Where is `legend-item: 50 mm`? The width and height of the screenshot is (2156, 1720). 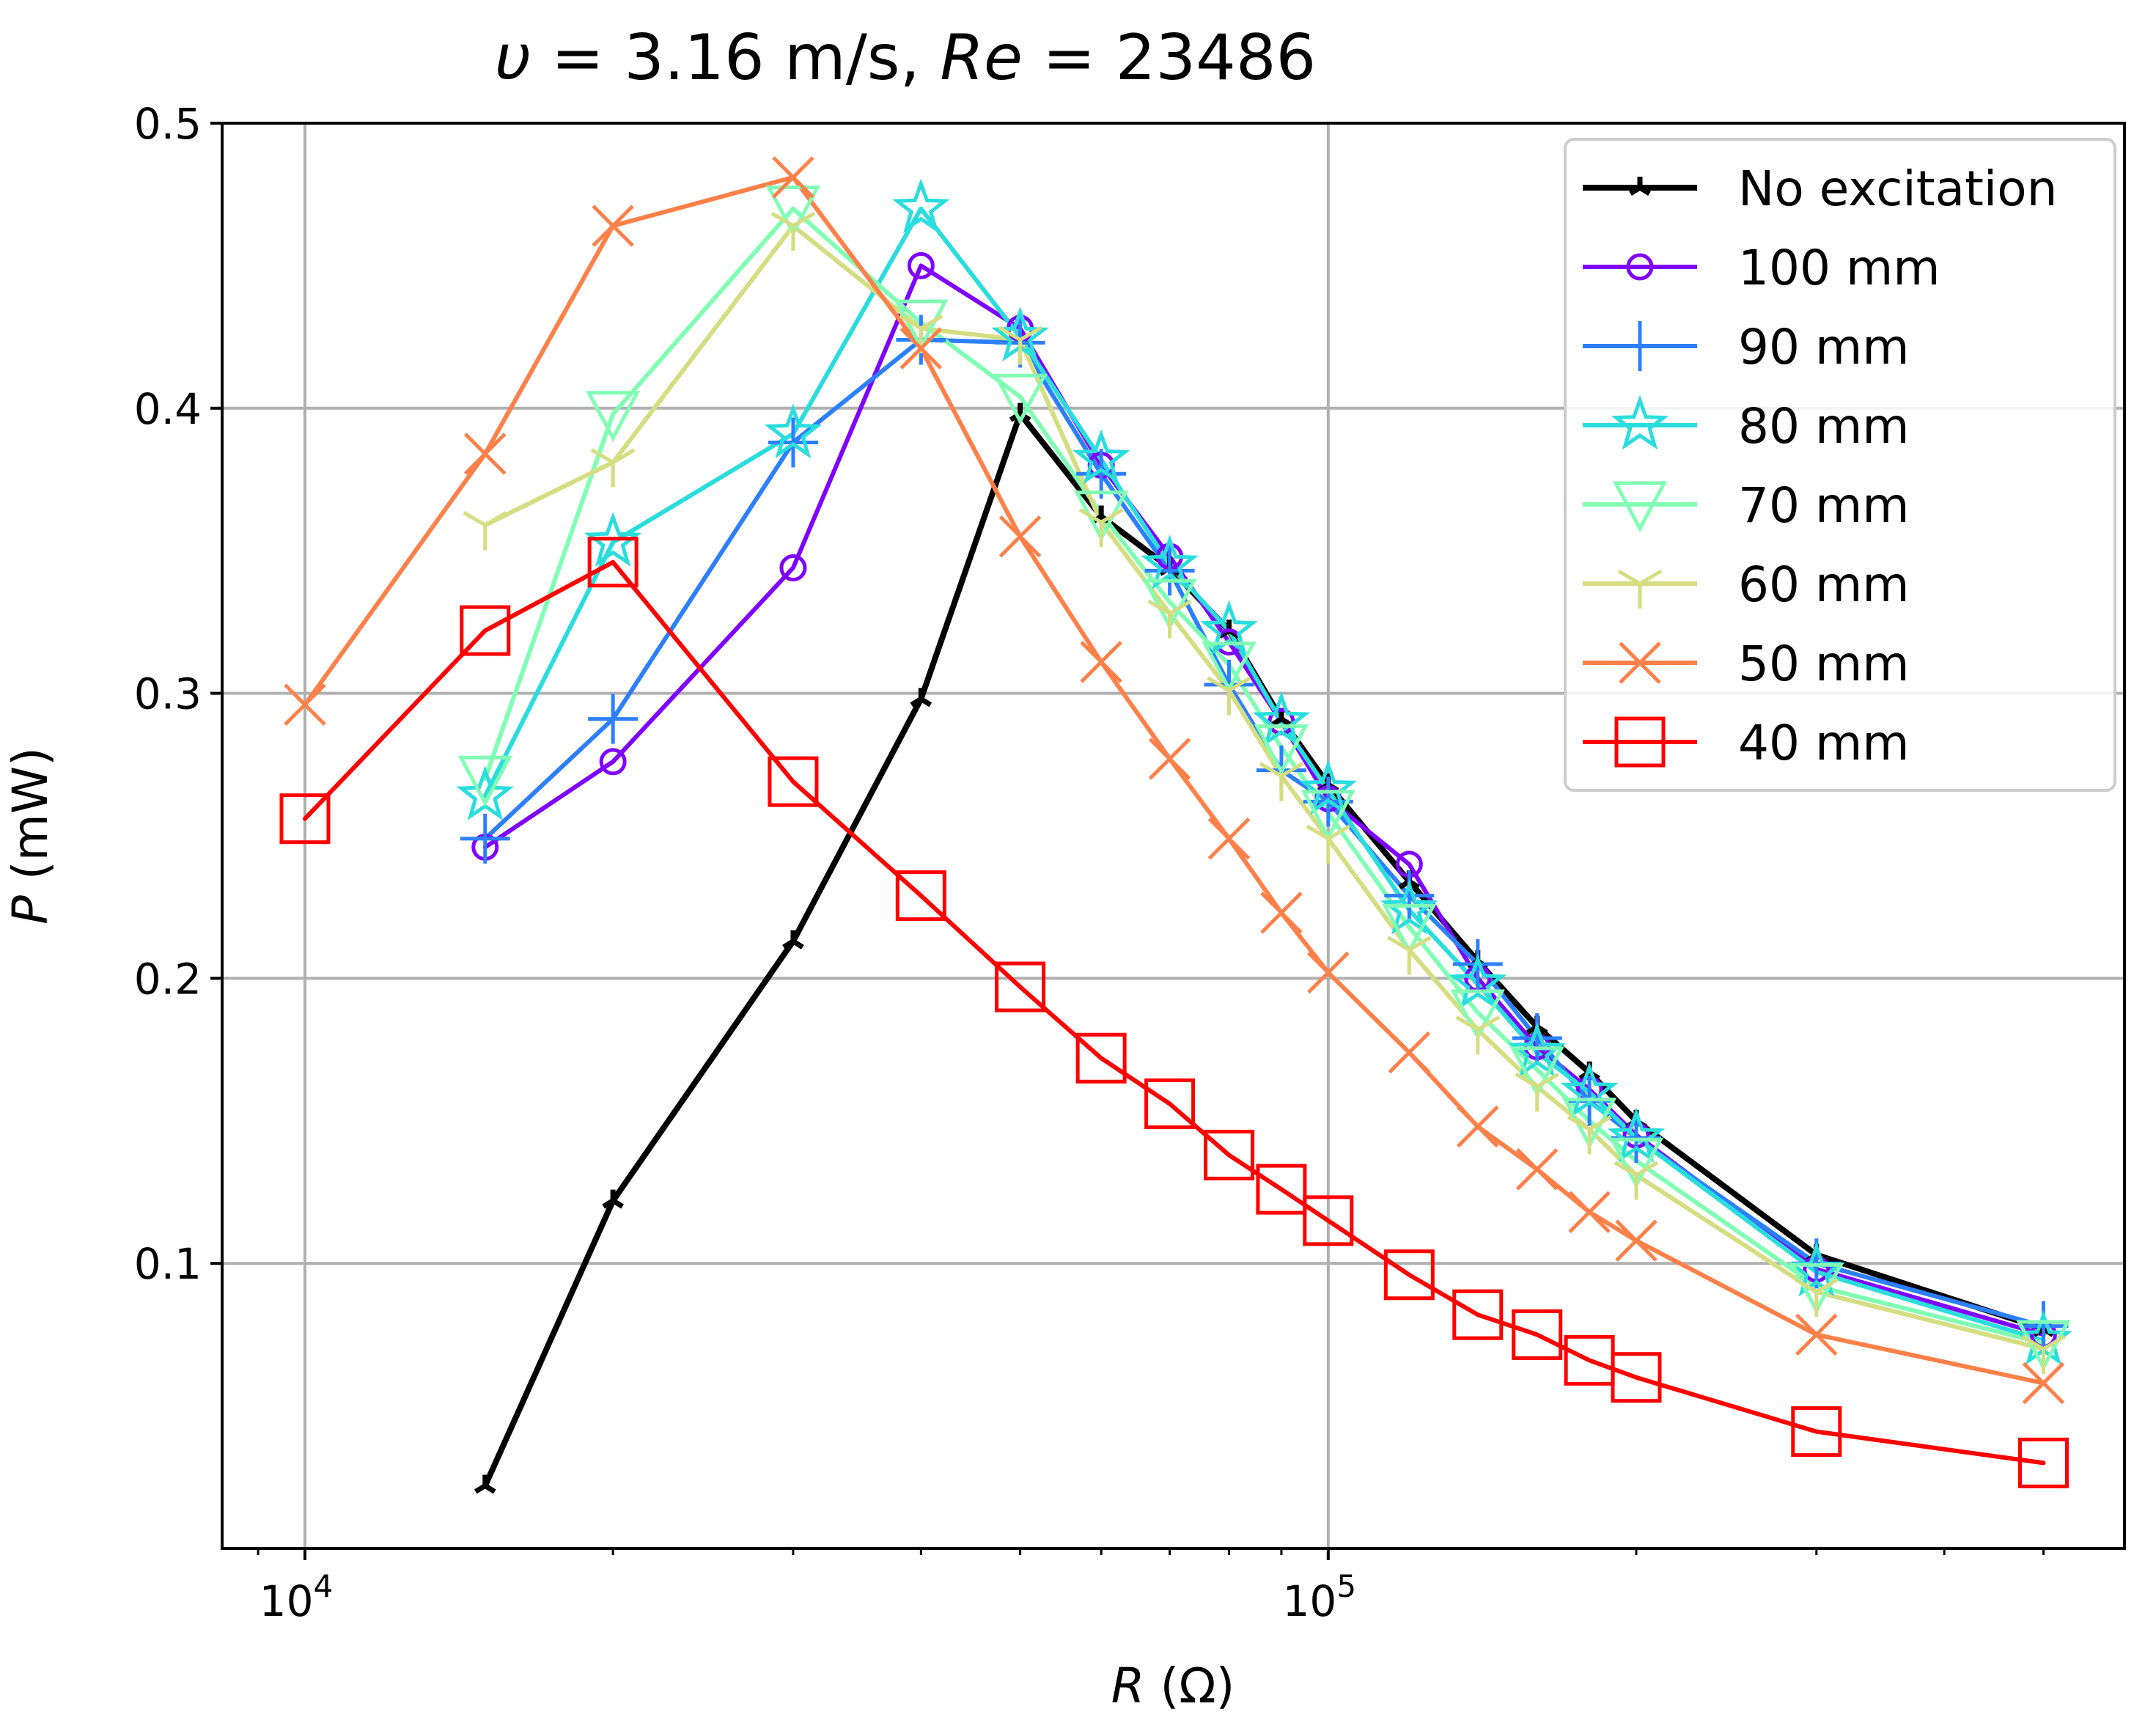
legend-item: 50 mm is located at coordinates (1746, 664).